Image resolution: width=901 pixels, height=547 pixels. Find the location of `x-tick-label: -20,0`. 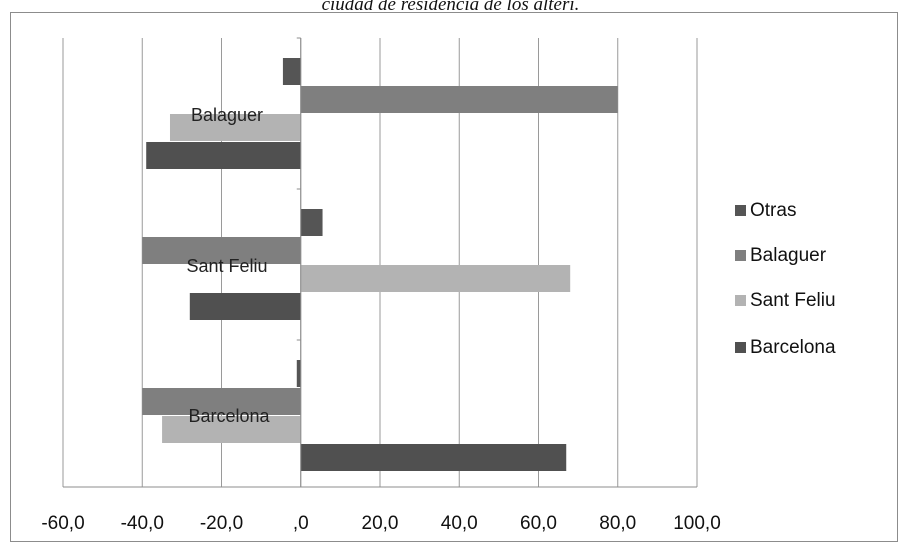

x-tick-label: -20,0 is located at coordinates (221, 523).